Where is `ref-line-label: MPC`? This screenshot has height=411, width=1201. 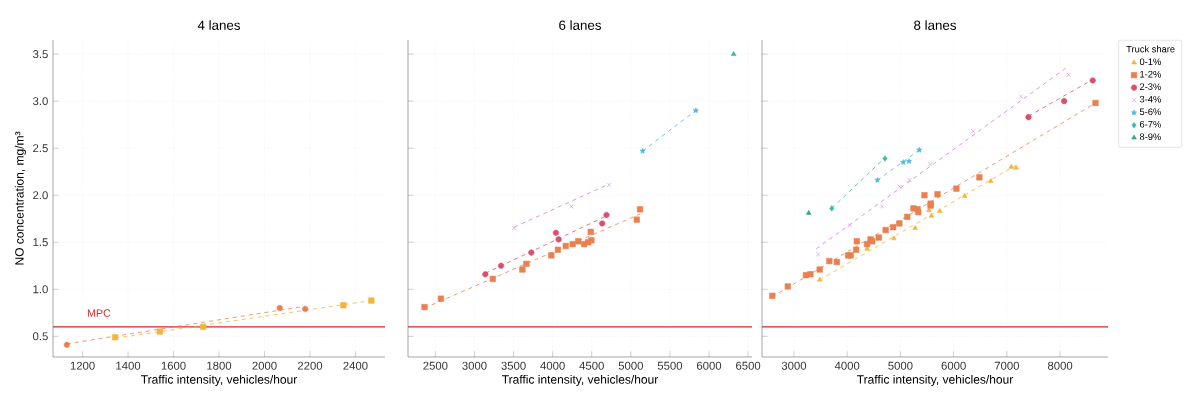 ref-line-label: MPC is located at coordinates (99, 313).